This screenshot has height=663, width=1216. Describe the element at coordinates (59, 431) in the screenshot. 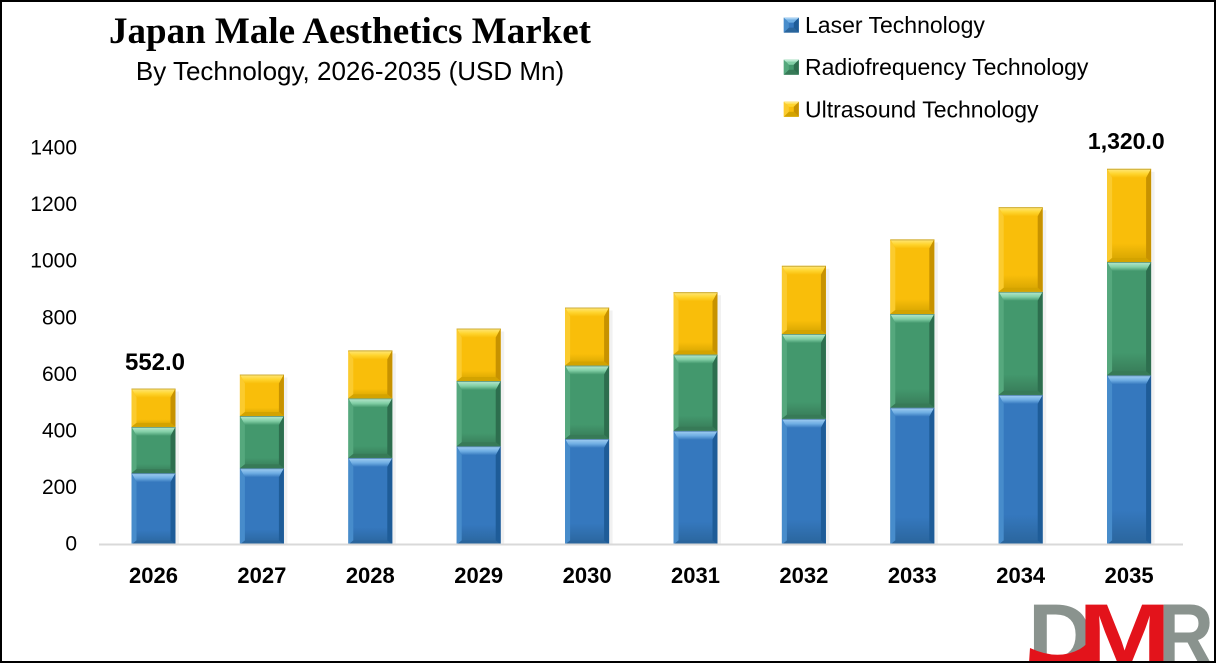

I see `svg-text: 400` at that location.